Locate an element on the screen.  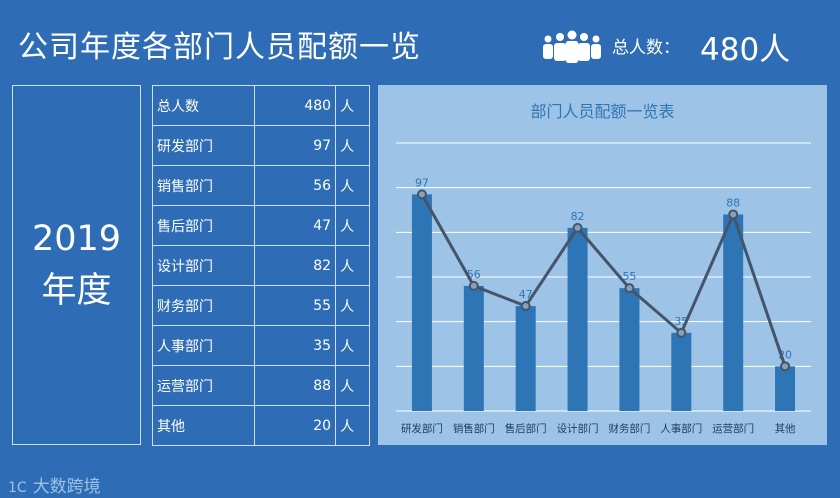
logo-mark: 1C is located at coordinates (17, 488).